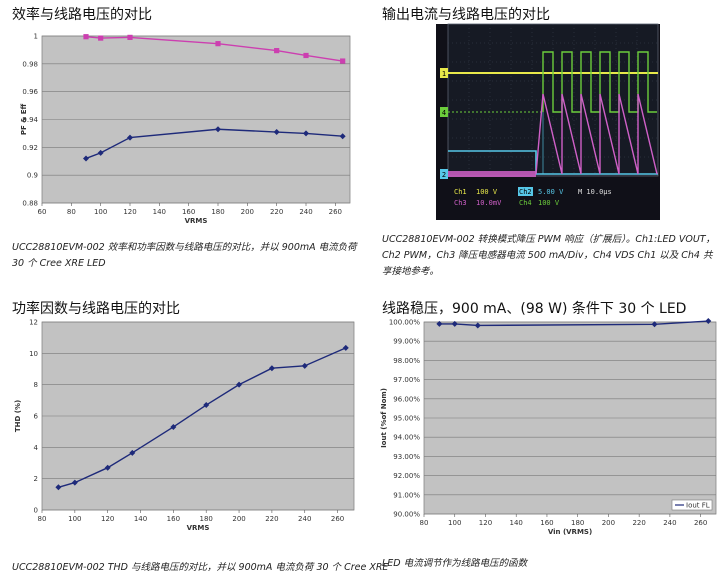 Image resolution: width=728 pixels, height=576 pixels. I want to click on ch3-readout-name: Ch3, so click(460, 203).